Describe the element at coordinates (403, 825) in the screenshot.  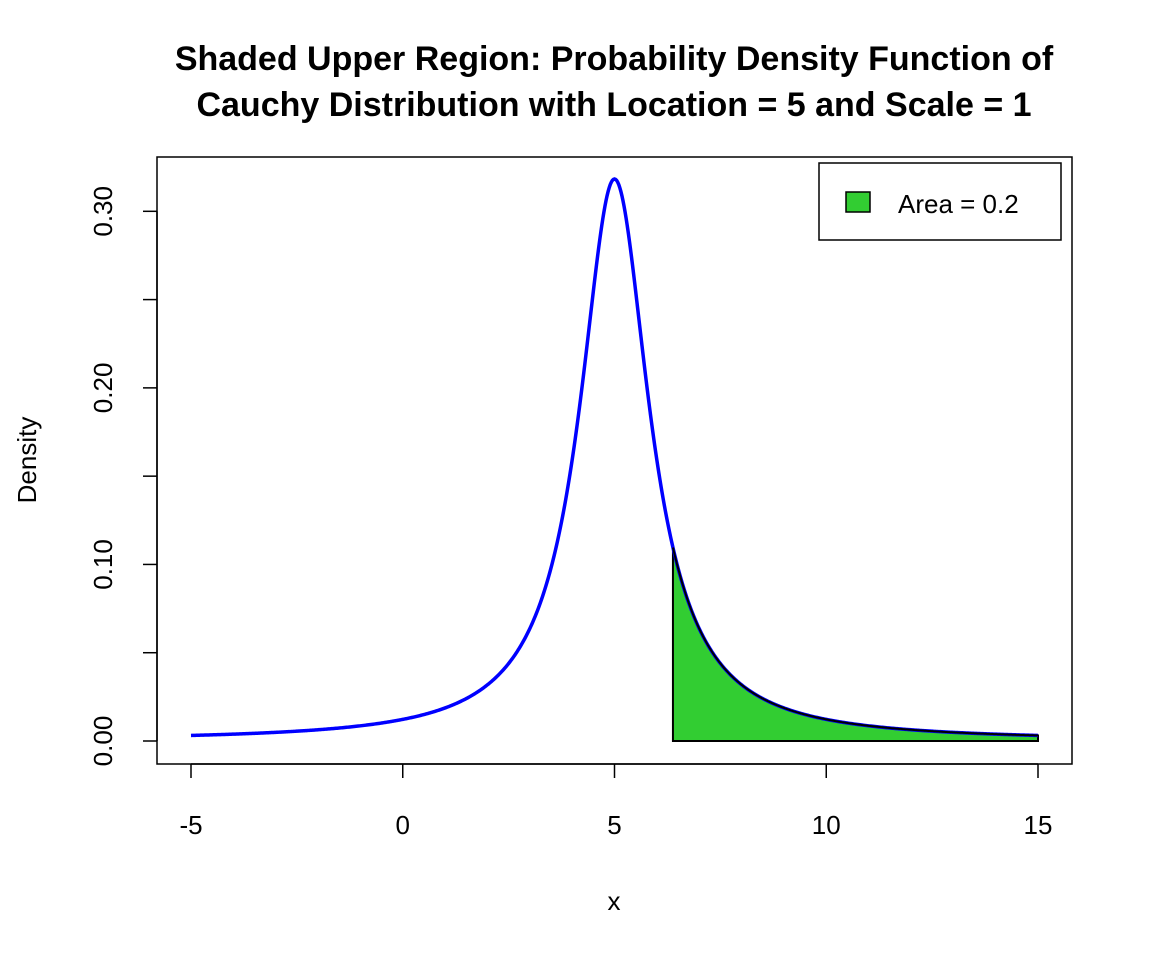
I see `x-tick-label: 0` at that location.